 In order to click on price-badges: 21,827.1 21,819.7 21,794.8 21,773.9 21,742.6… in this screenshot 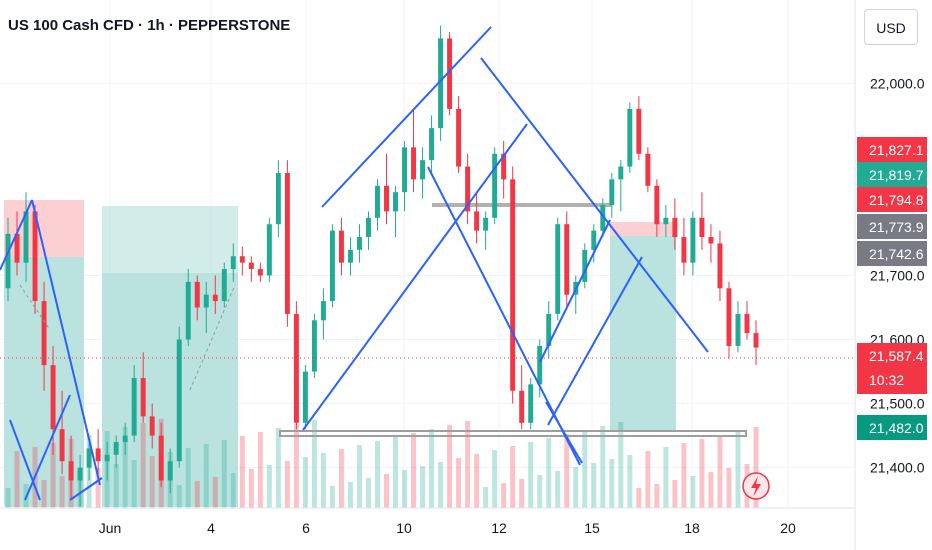, I will do `click(892, 288)`.